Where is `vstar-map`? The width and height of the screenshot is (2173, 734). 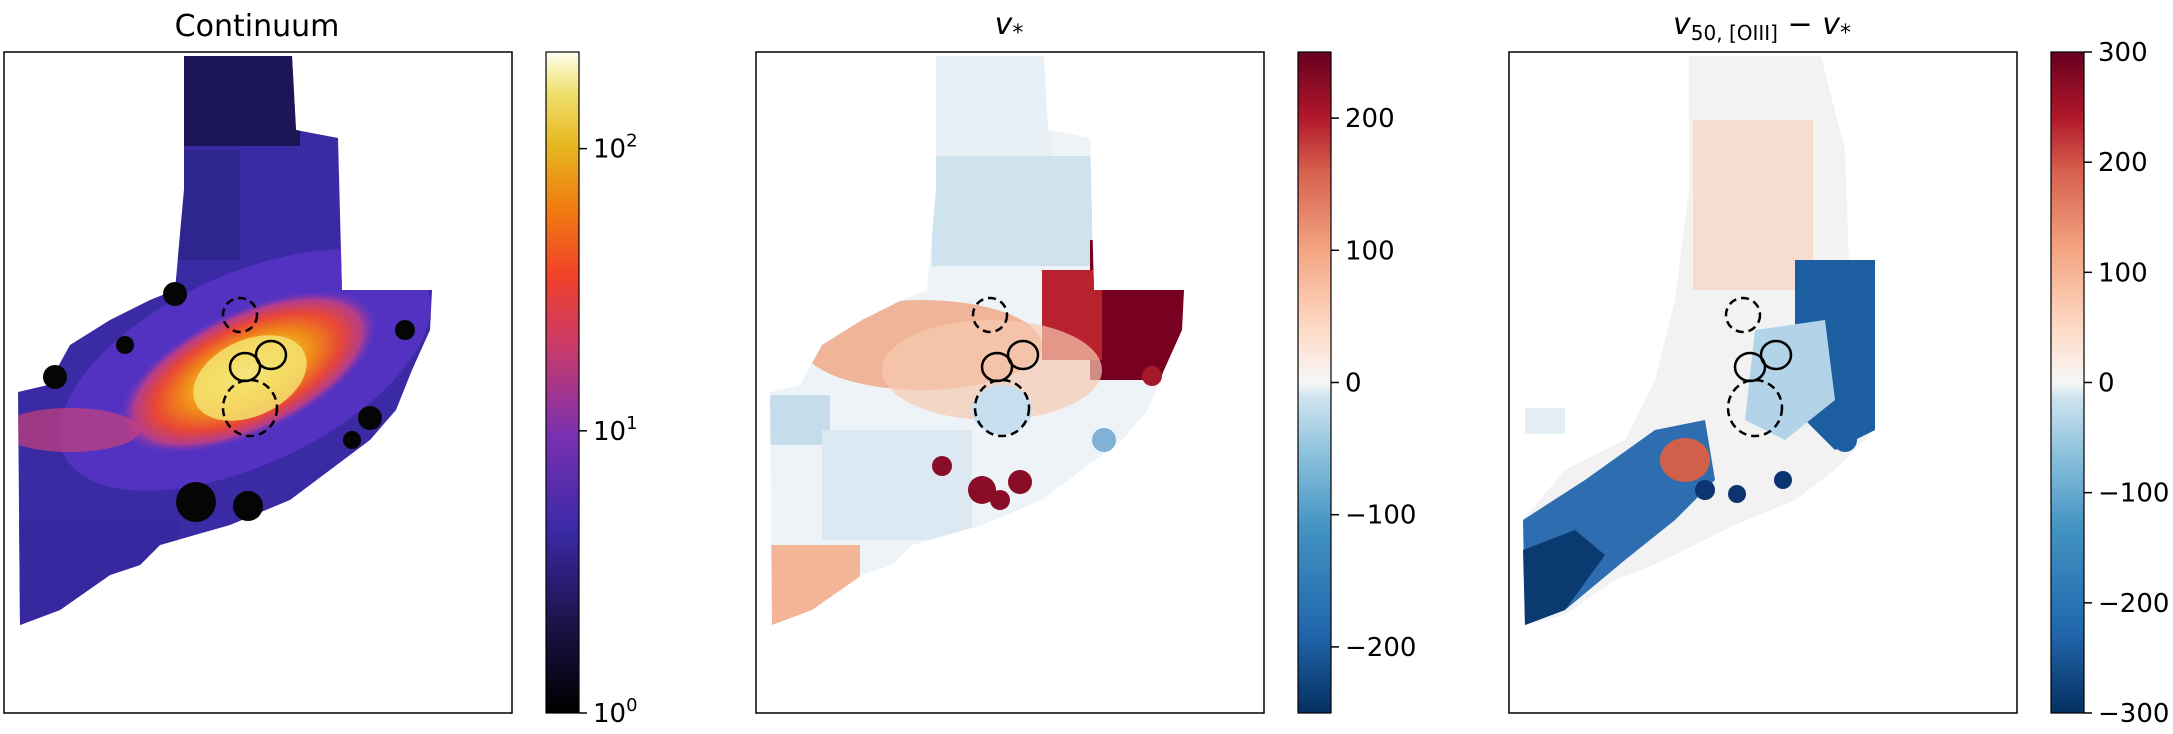
vstar-map is located at coordinates (977, 340).